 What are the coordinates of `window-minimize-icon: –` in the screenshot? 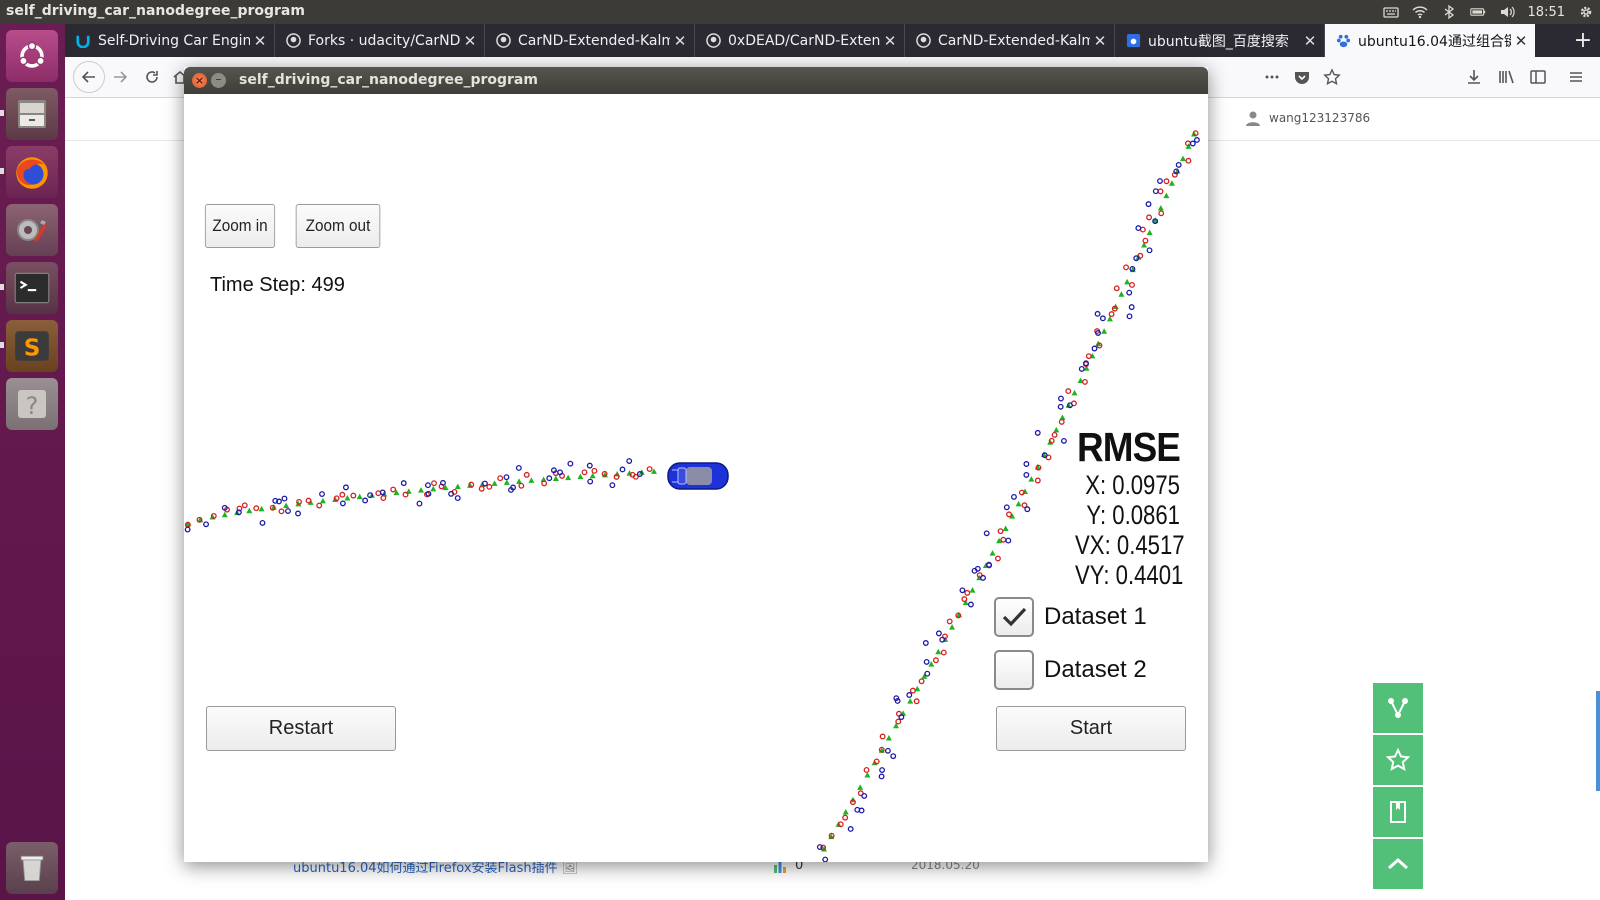 It's located at (218, 80).